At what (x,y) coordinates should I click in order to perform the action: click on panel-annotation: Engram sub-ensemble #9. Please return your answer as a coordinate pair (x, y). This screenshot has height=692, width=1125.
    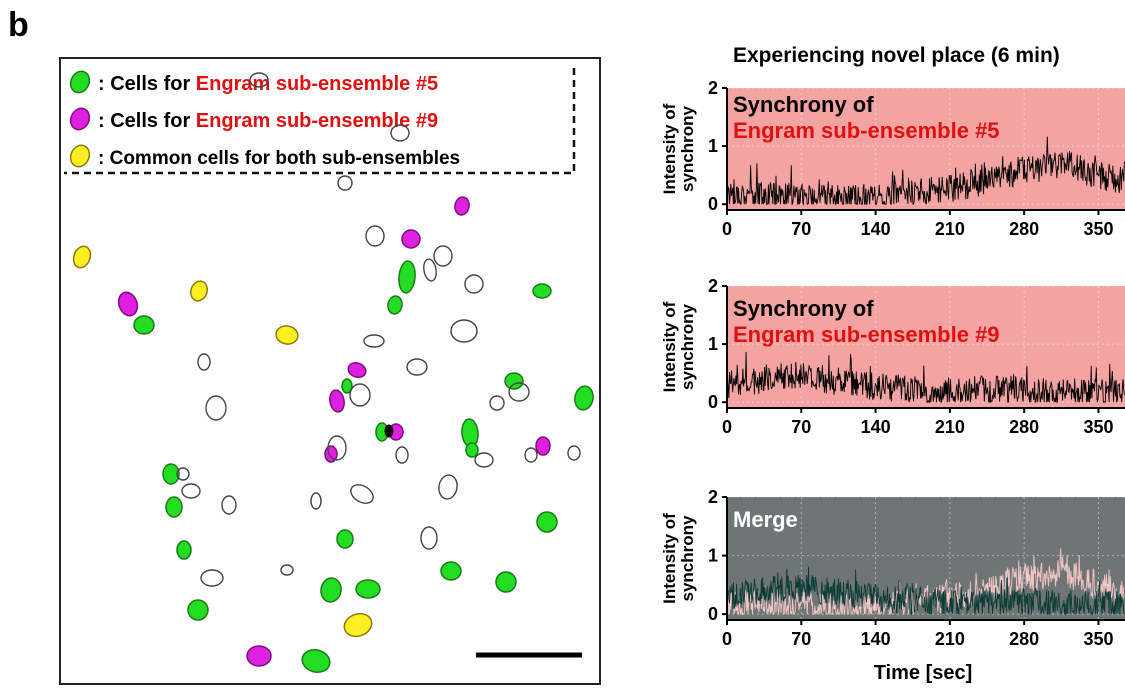
    Looking at the image, I should click on (866, 334).